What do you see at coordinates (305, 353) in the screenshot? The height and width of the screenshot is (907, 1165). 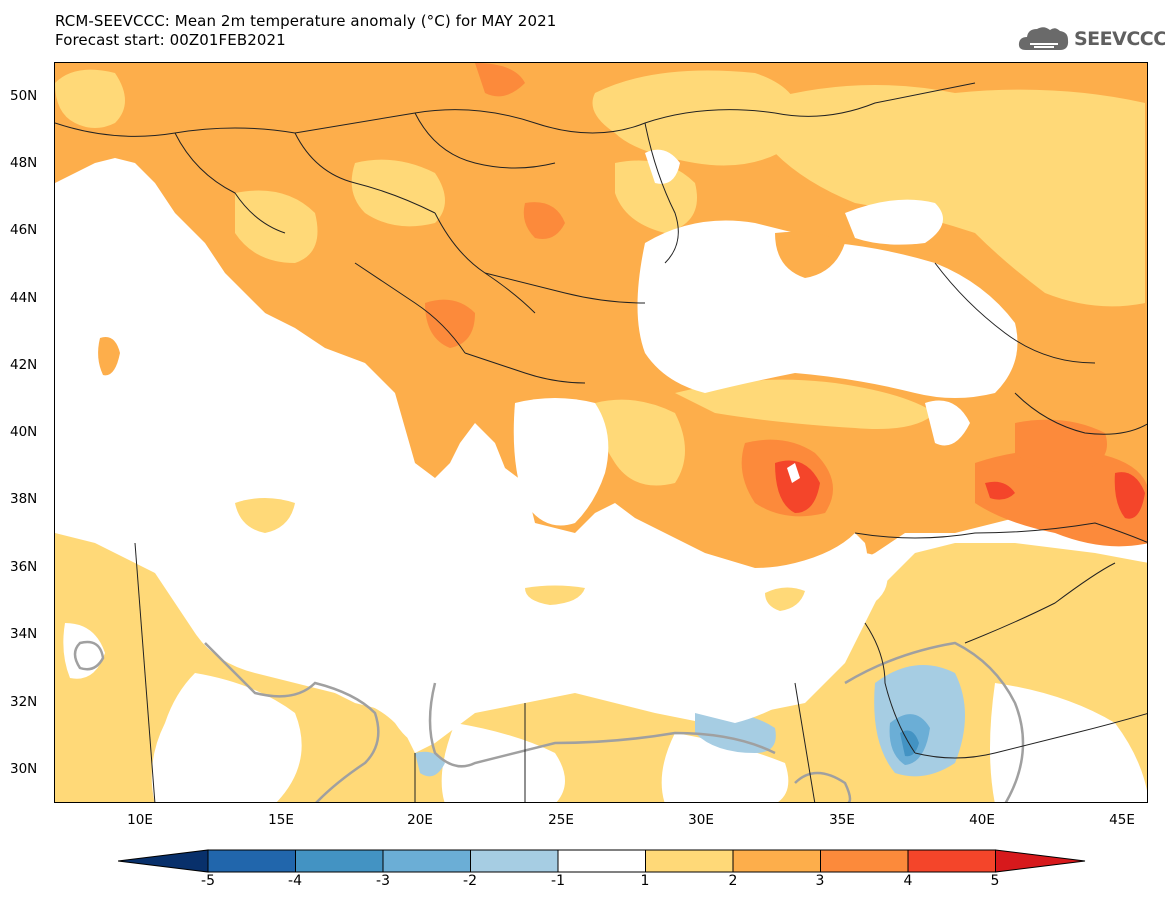 I see `adriatic-sea` at bounding box center [305, 353].